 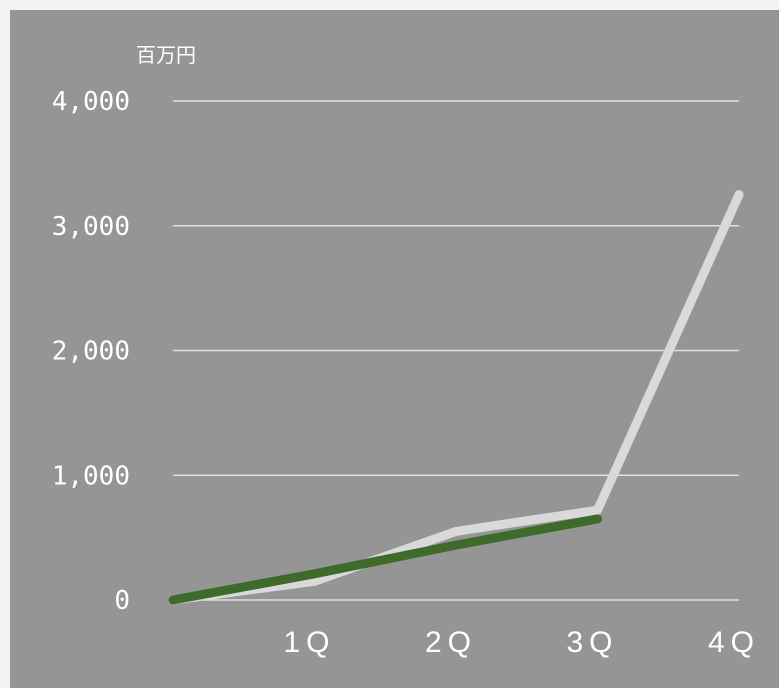 I want to click on y-tick-label: 0, so click(x=122, y=601).